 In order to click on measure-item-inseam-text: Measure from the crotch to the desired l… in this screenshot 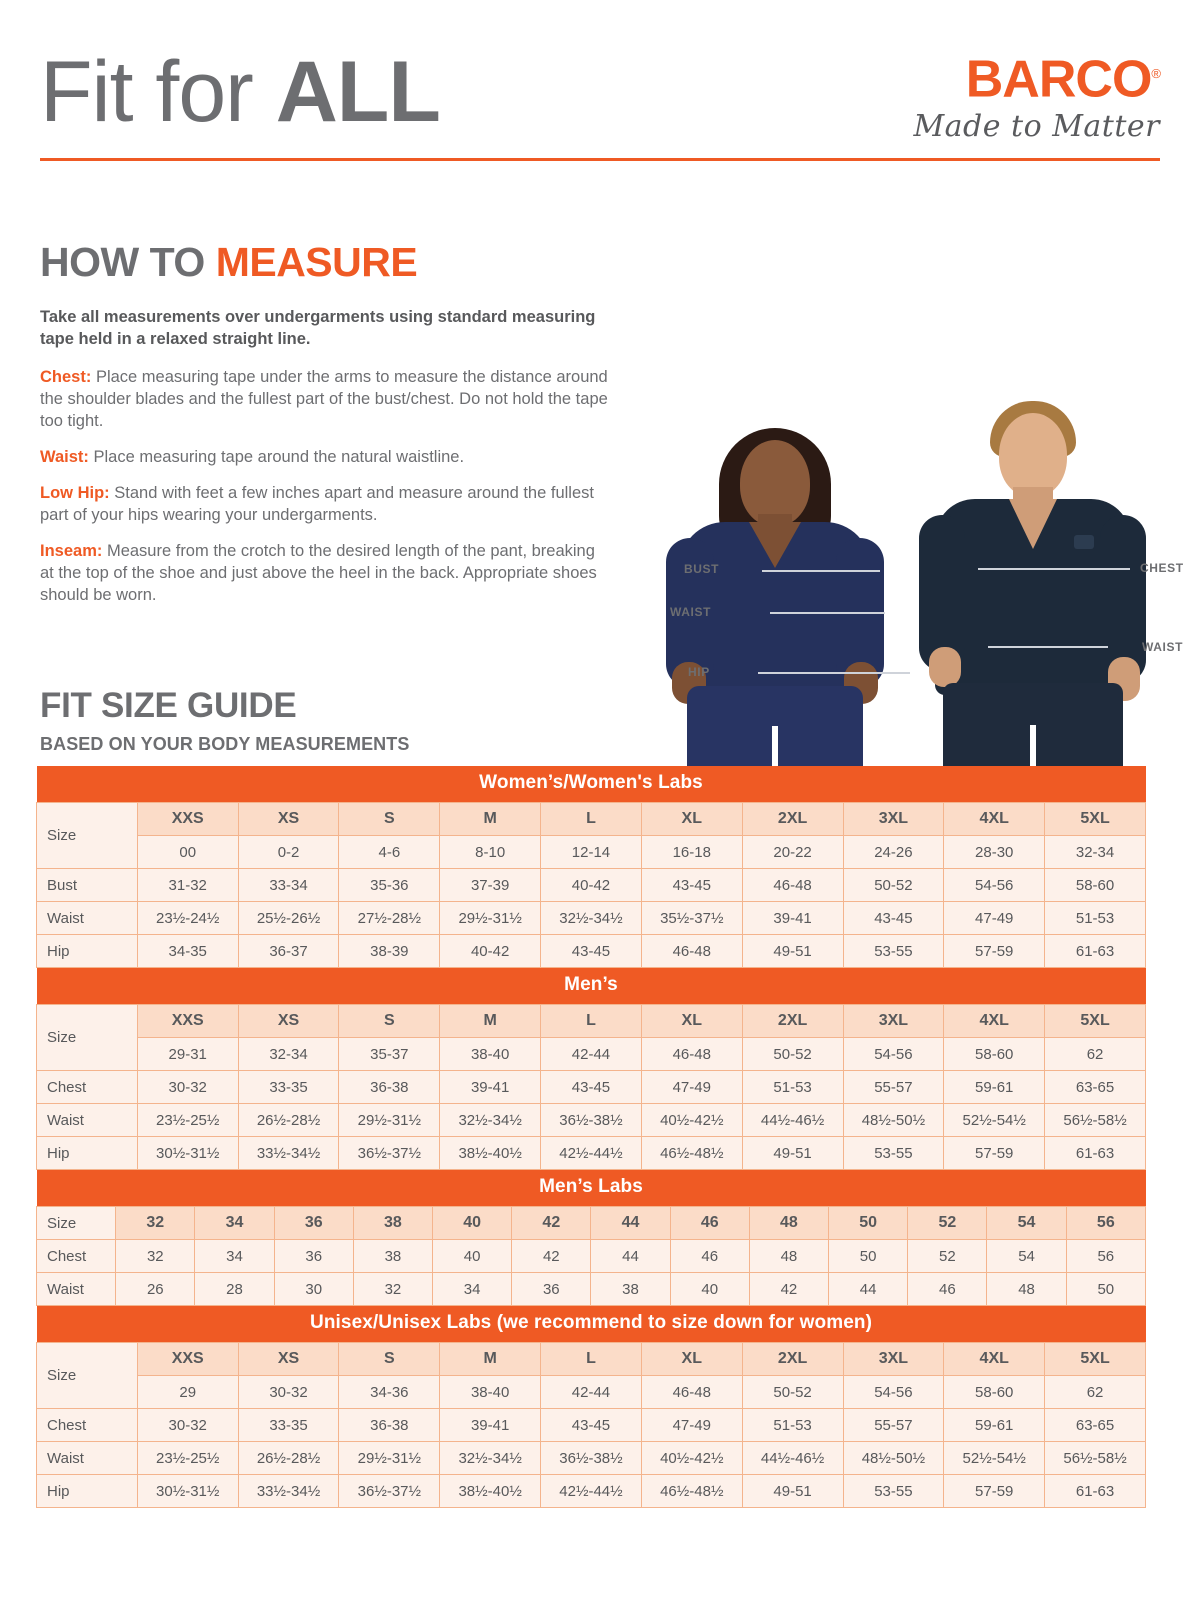, I will do `click(318, 573)`.